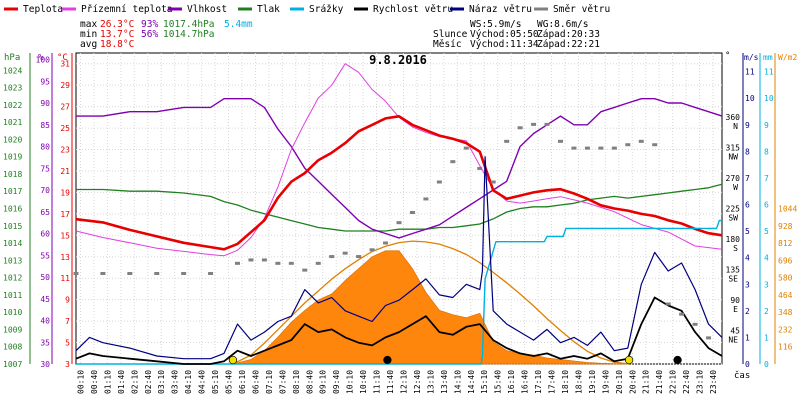 Image resolution: width=800 pixels, height=400 pixels. What do you see at coordinates (592, 382) in the screenshot?
I see `x-tick-label: 19:10` at bounding box center [592, 382].